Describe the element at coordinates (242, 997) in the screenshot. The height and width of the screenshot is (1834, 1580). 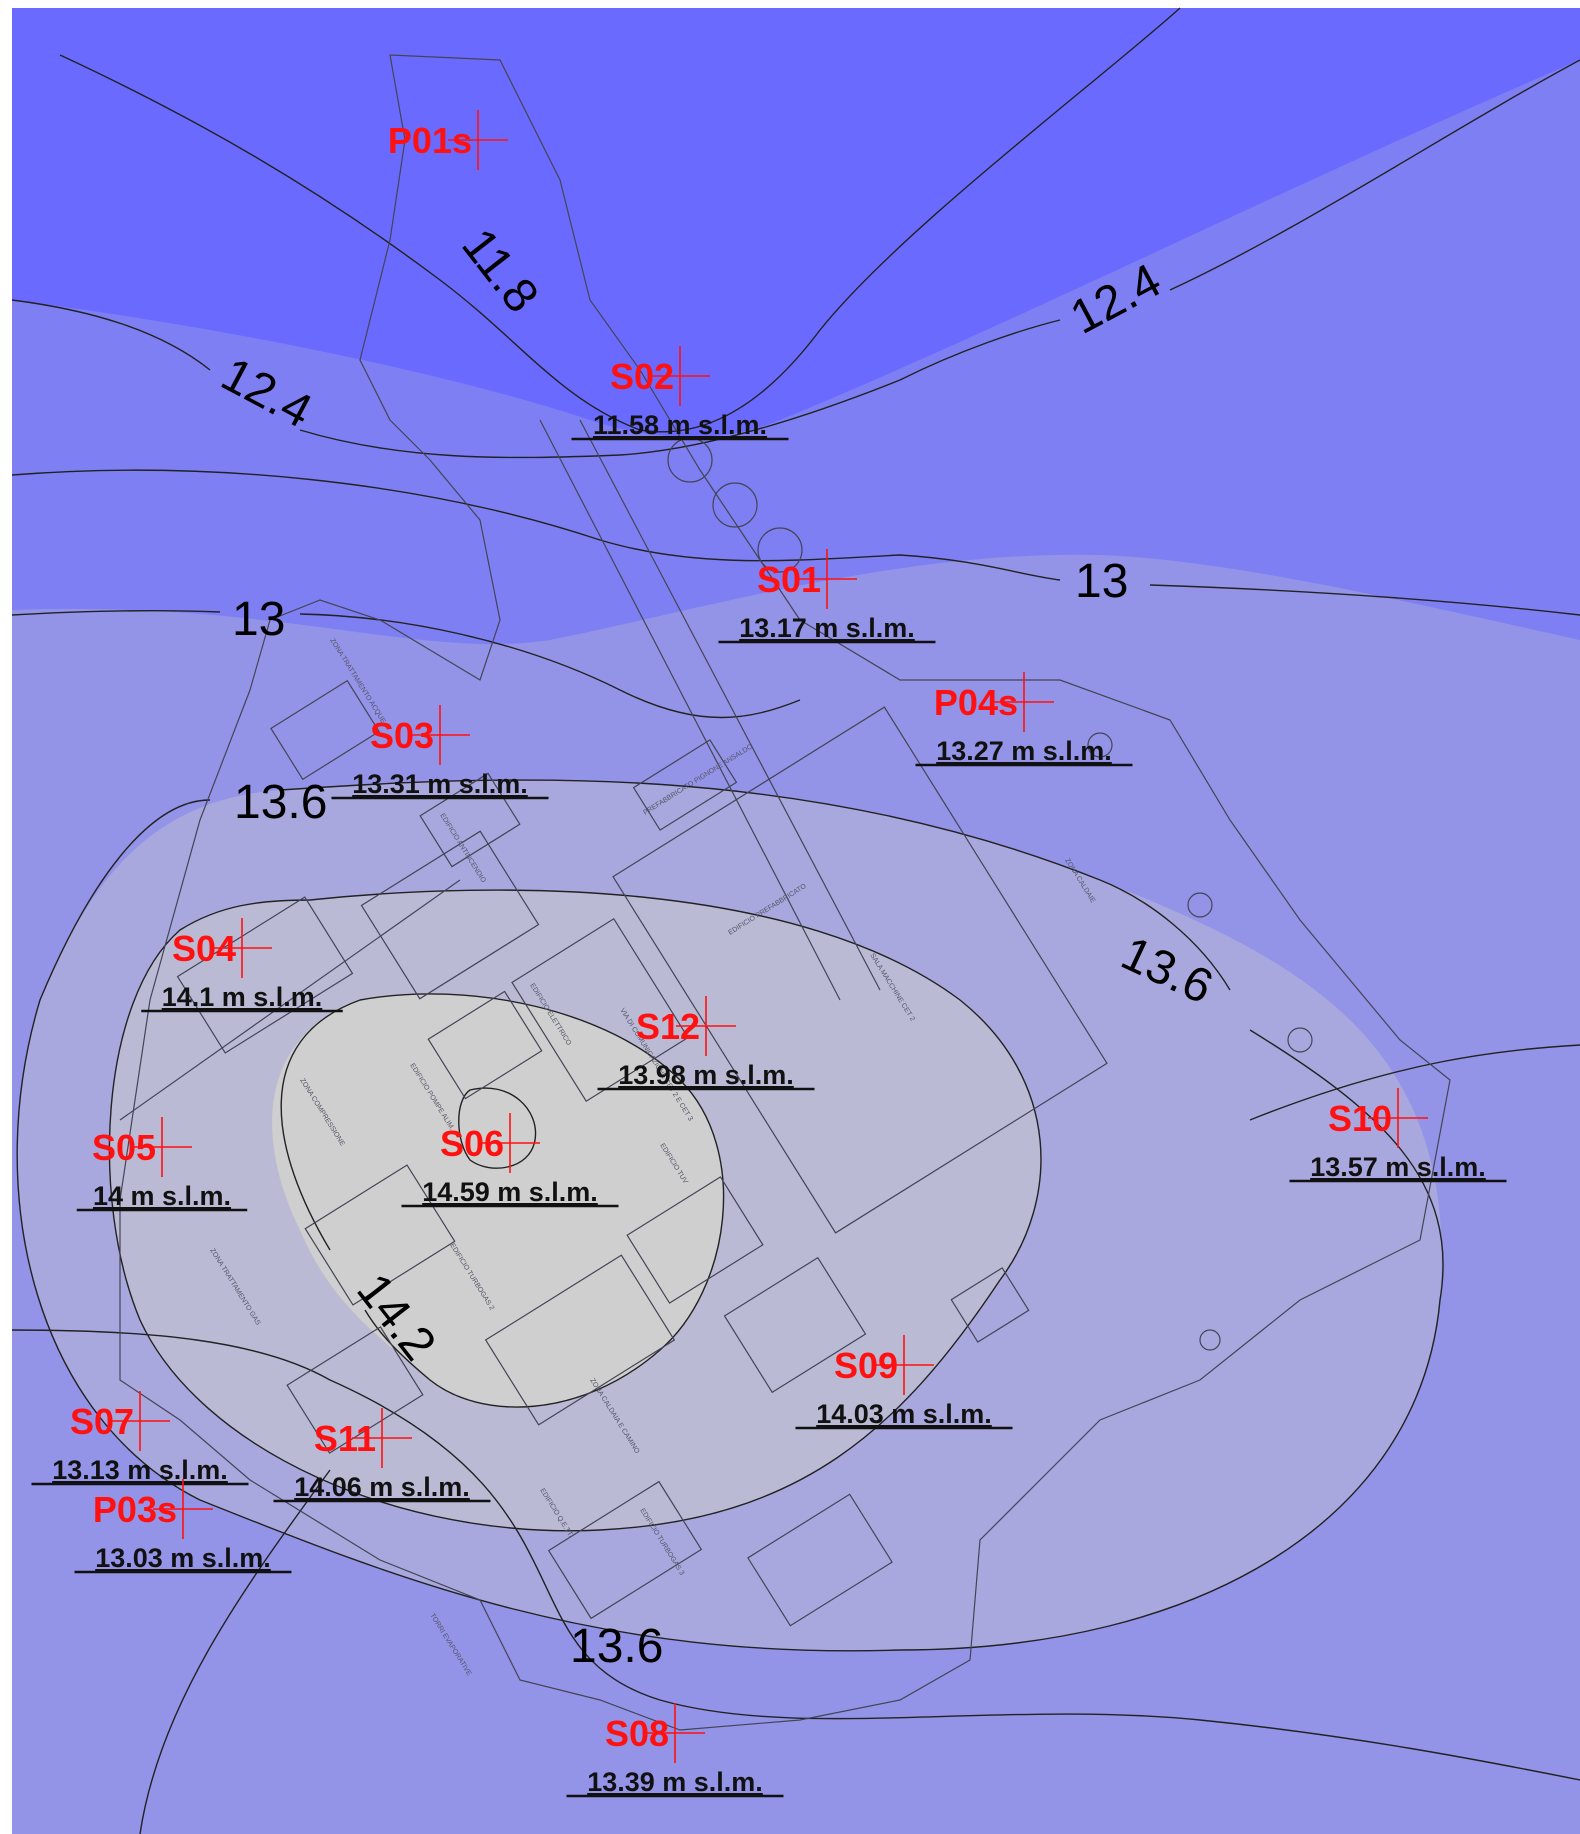
I see `well-level: 14.1 m s.l.m.` at that location.